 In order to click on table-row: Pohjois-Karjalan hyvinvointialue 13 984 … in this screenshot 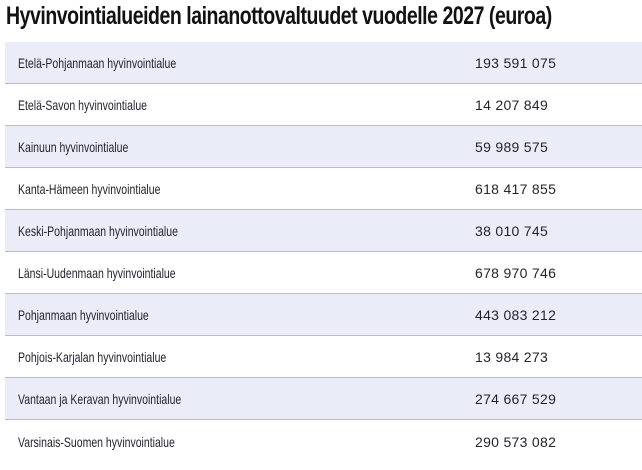, I will do `click(323, 357)`.